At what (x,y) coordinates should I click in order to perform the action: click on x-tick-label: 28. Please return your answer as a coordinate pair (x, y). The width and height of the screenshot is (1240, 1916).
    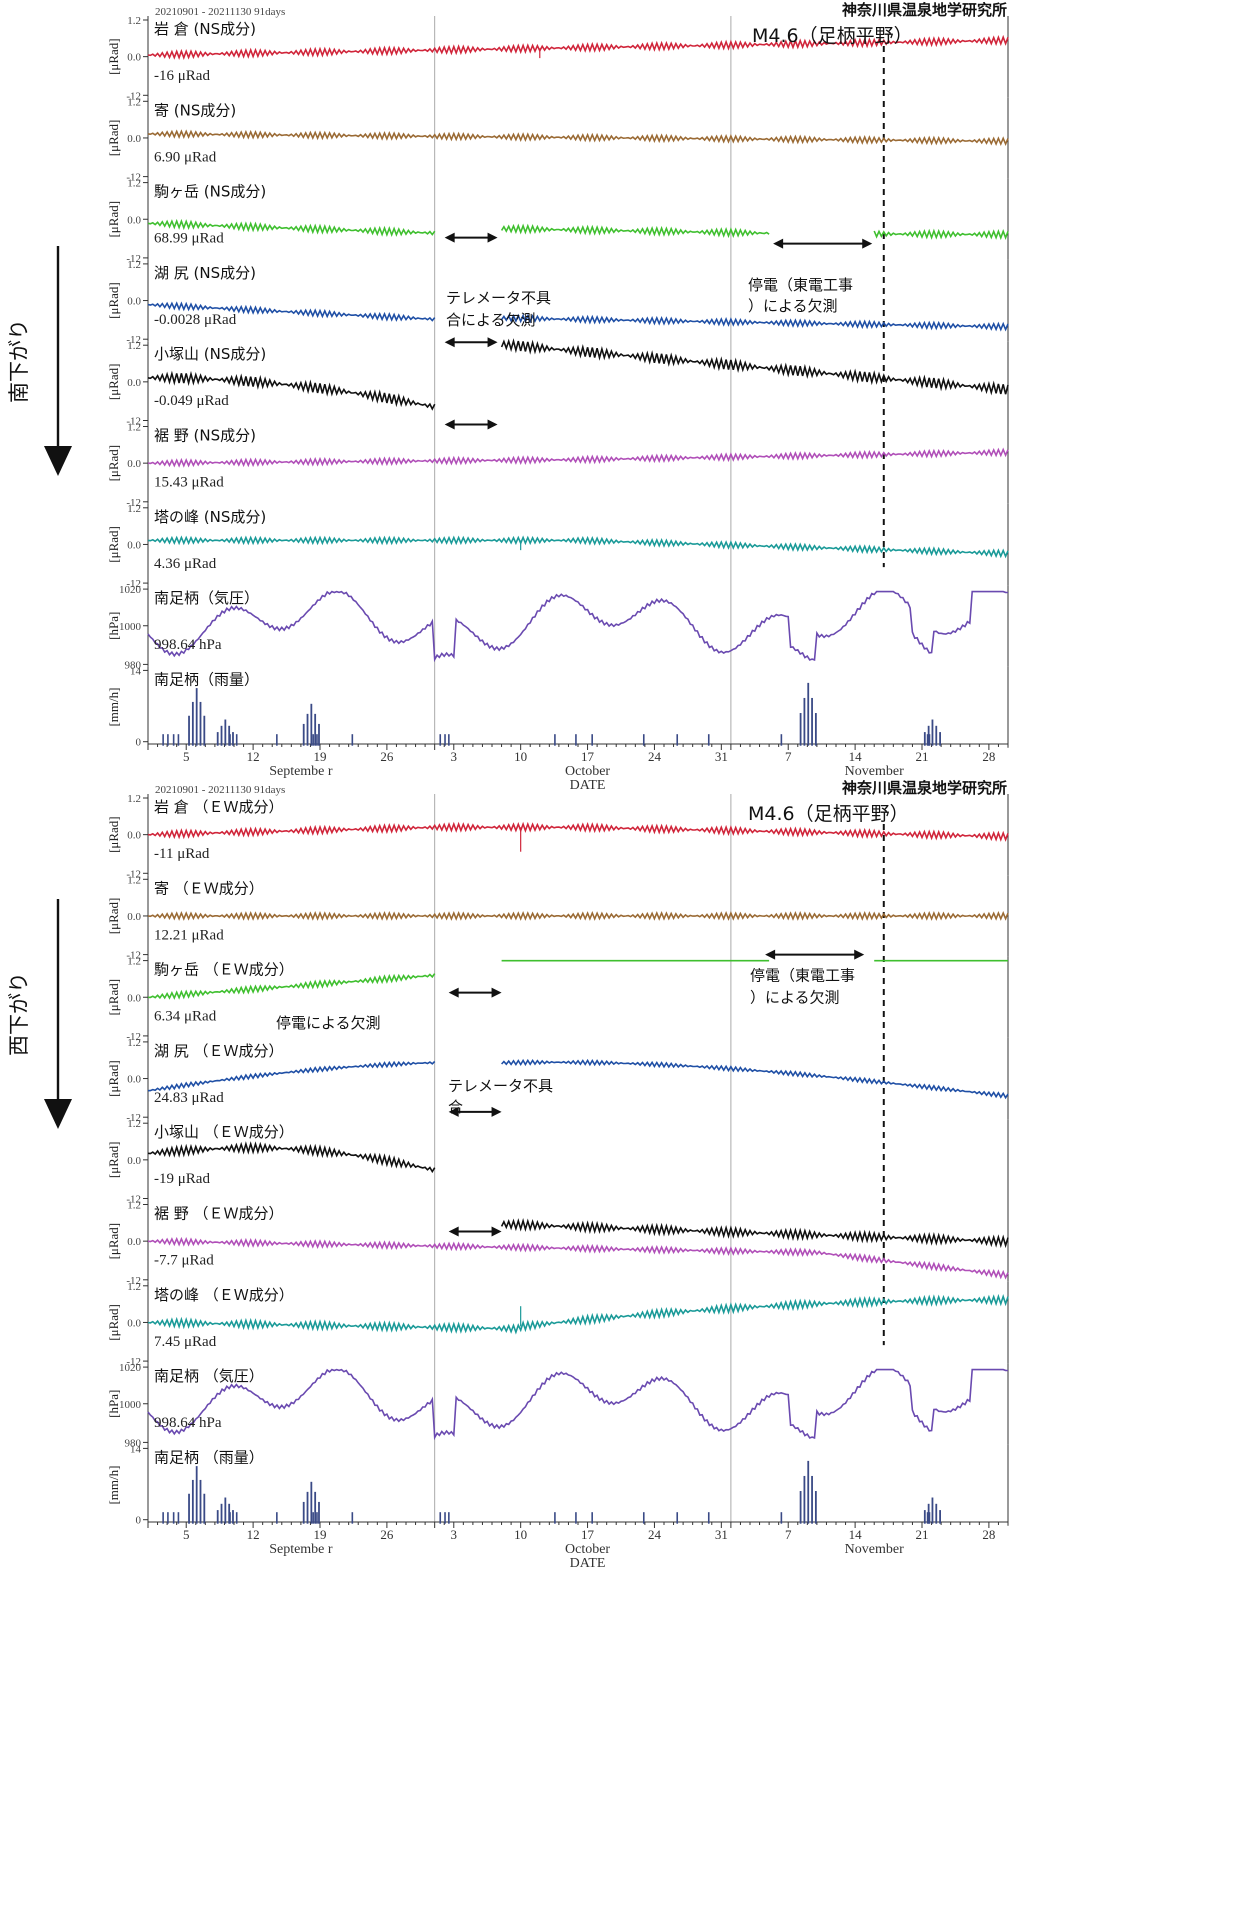
    Looking at the image, I should click on (988, 1534).